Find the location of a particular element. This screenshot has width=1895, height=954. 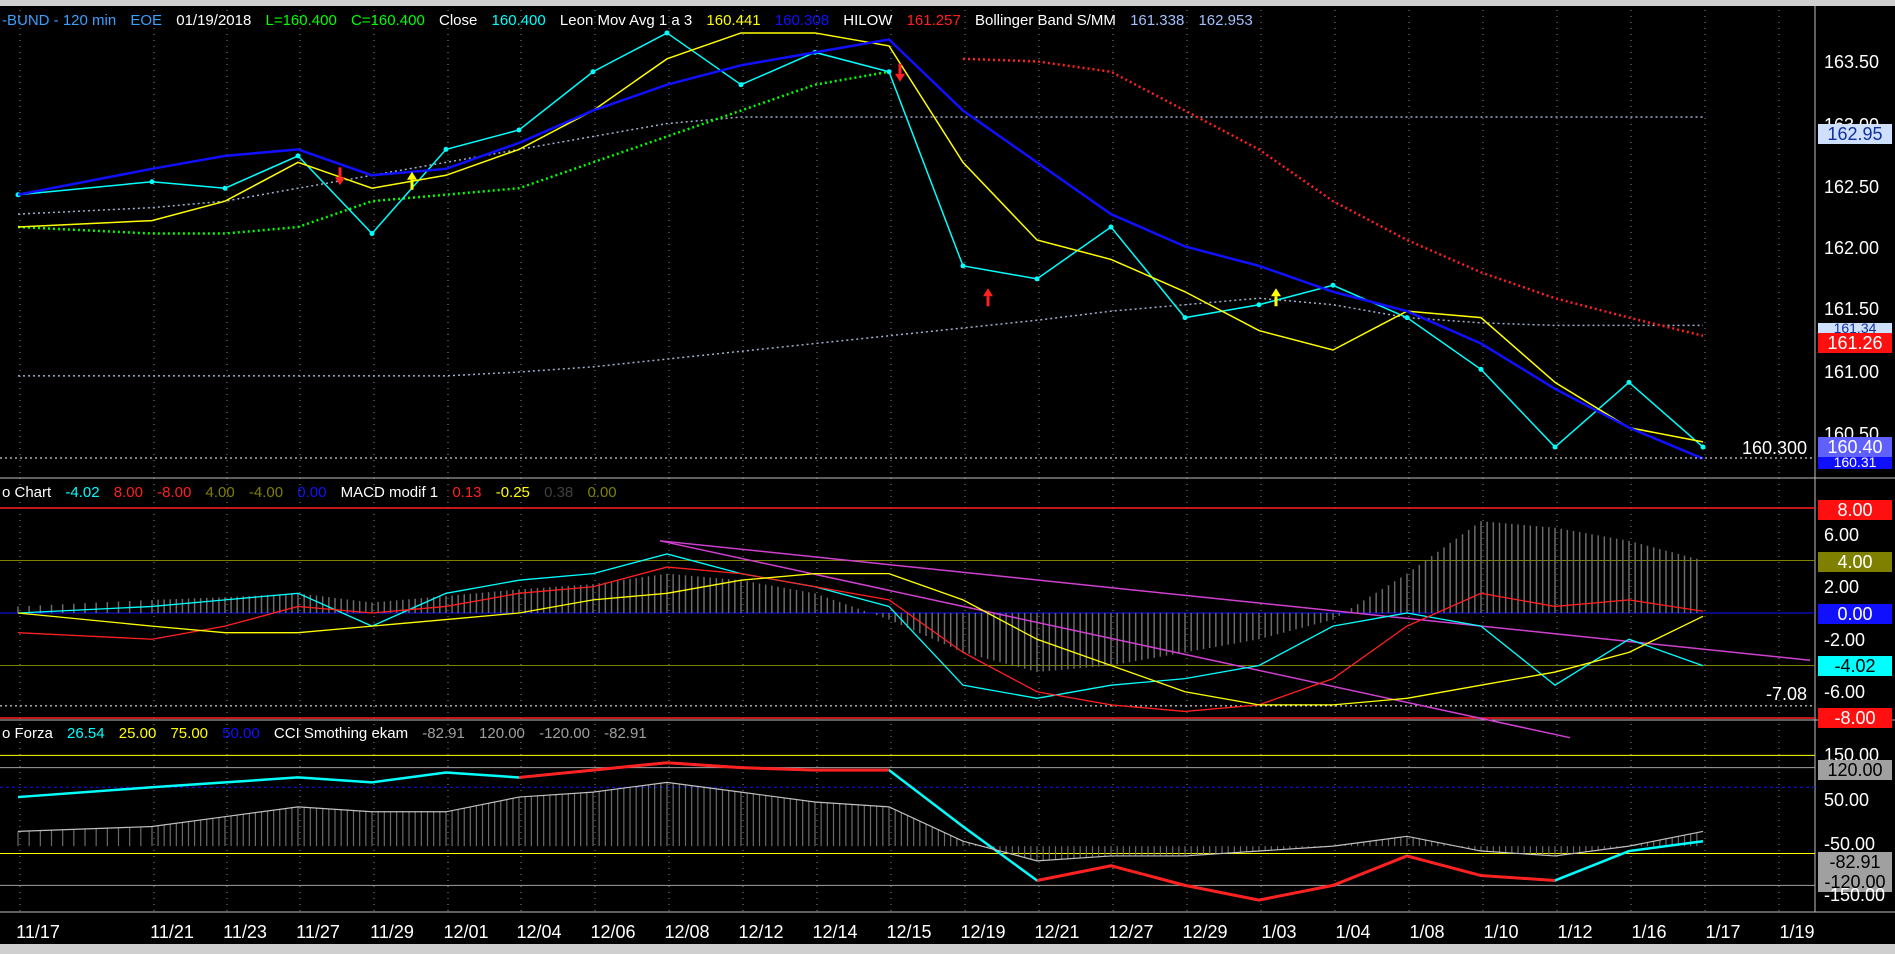

osc-tick-label: -2.00 is located at coordinates (1845, 640).